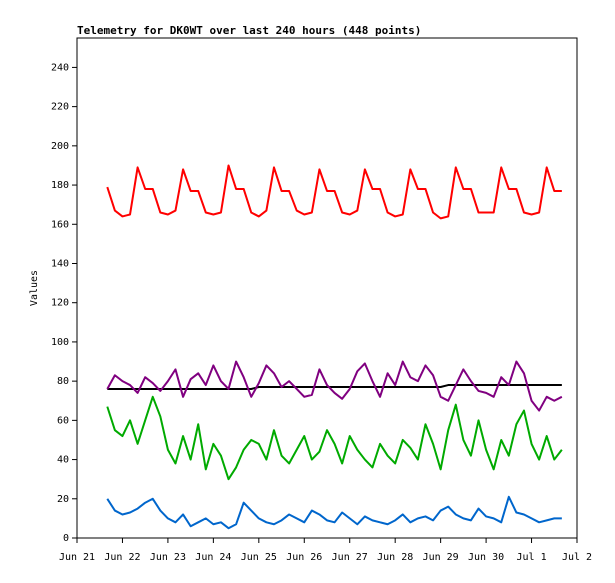 Image resolution: width=615 pixels, height=583 pixels. What do you see at coordinates (213, 557) in the screenshot?
I see `x-tick-label: Jun 24` at bounding box center [213, 557].